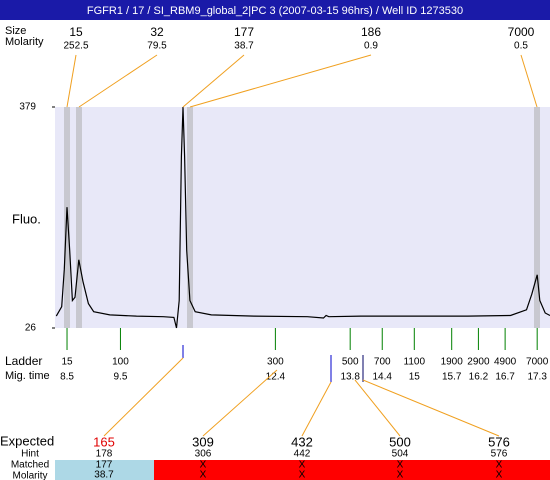  Describe the element at coordinates (383, 377) in the screenshot. I see `ladder-time: 14.4` at that location.